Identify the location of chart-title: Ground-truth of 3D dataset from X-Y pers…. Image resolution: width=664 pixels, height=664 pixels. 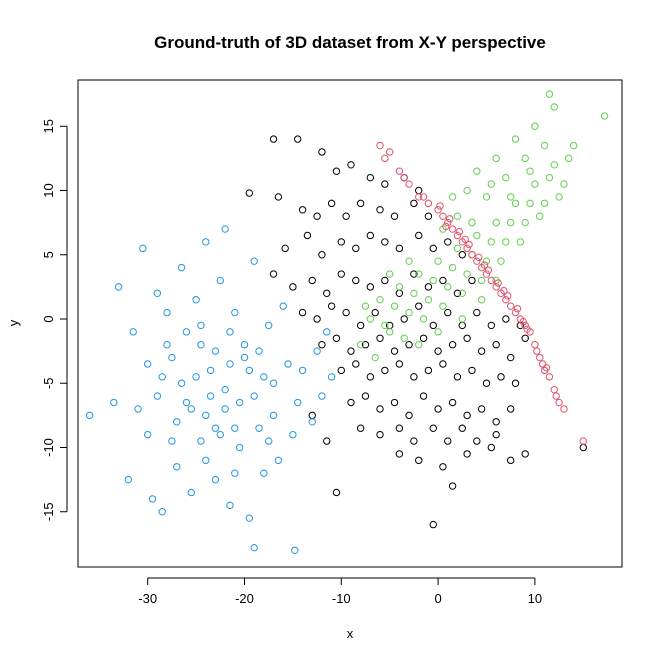
(350, 42).